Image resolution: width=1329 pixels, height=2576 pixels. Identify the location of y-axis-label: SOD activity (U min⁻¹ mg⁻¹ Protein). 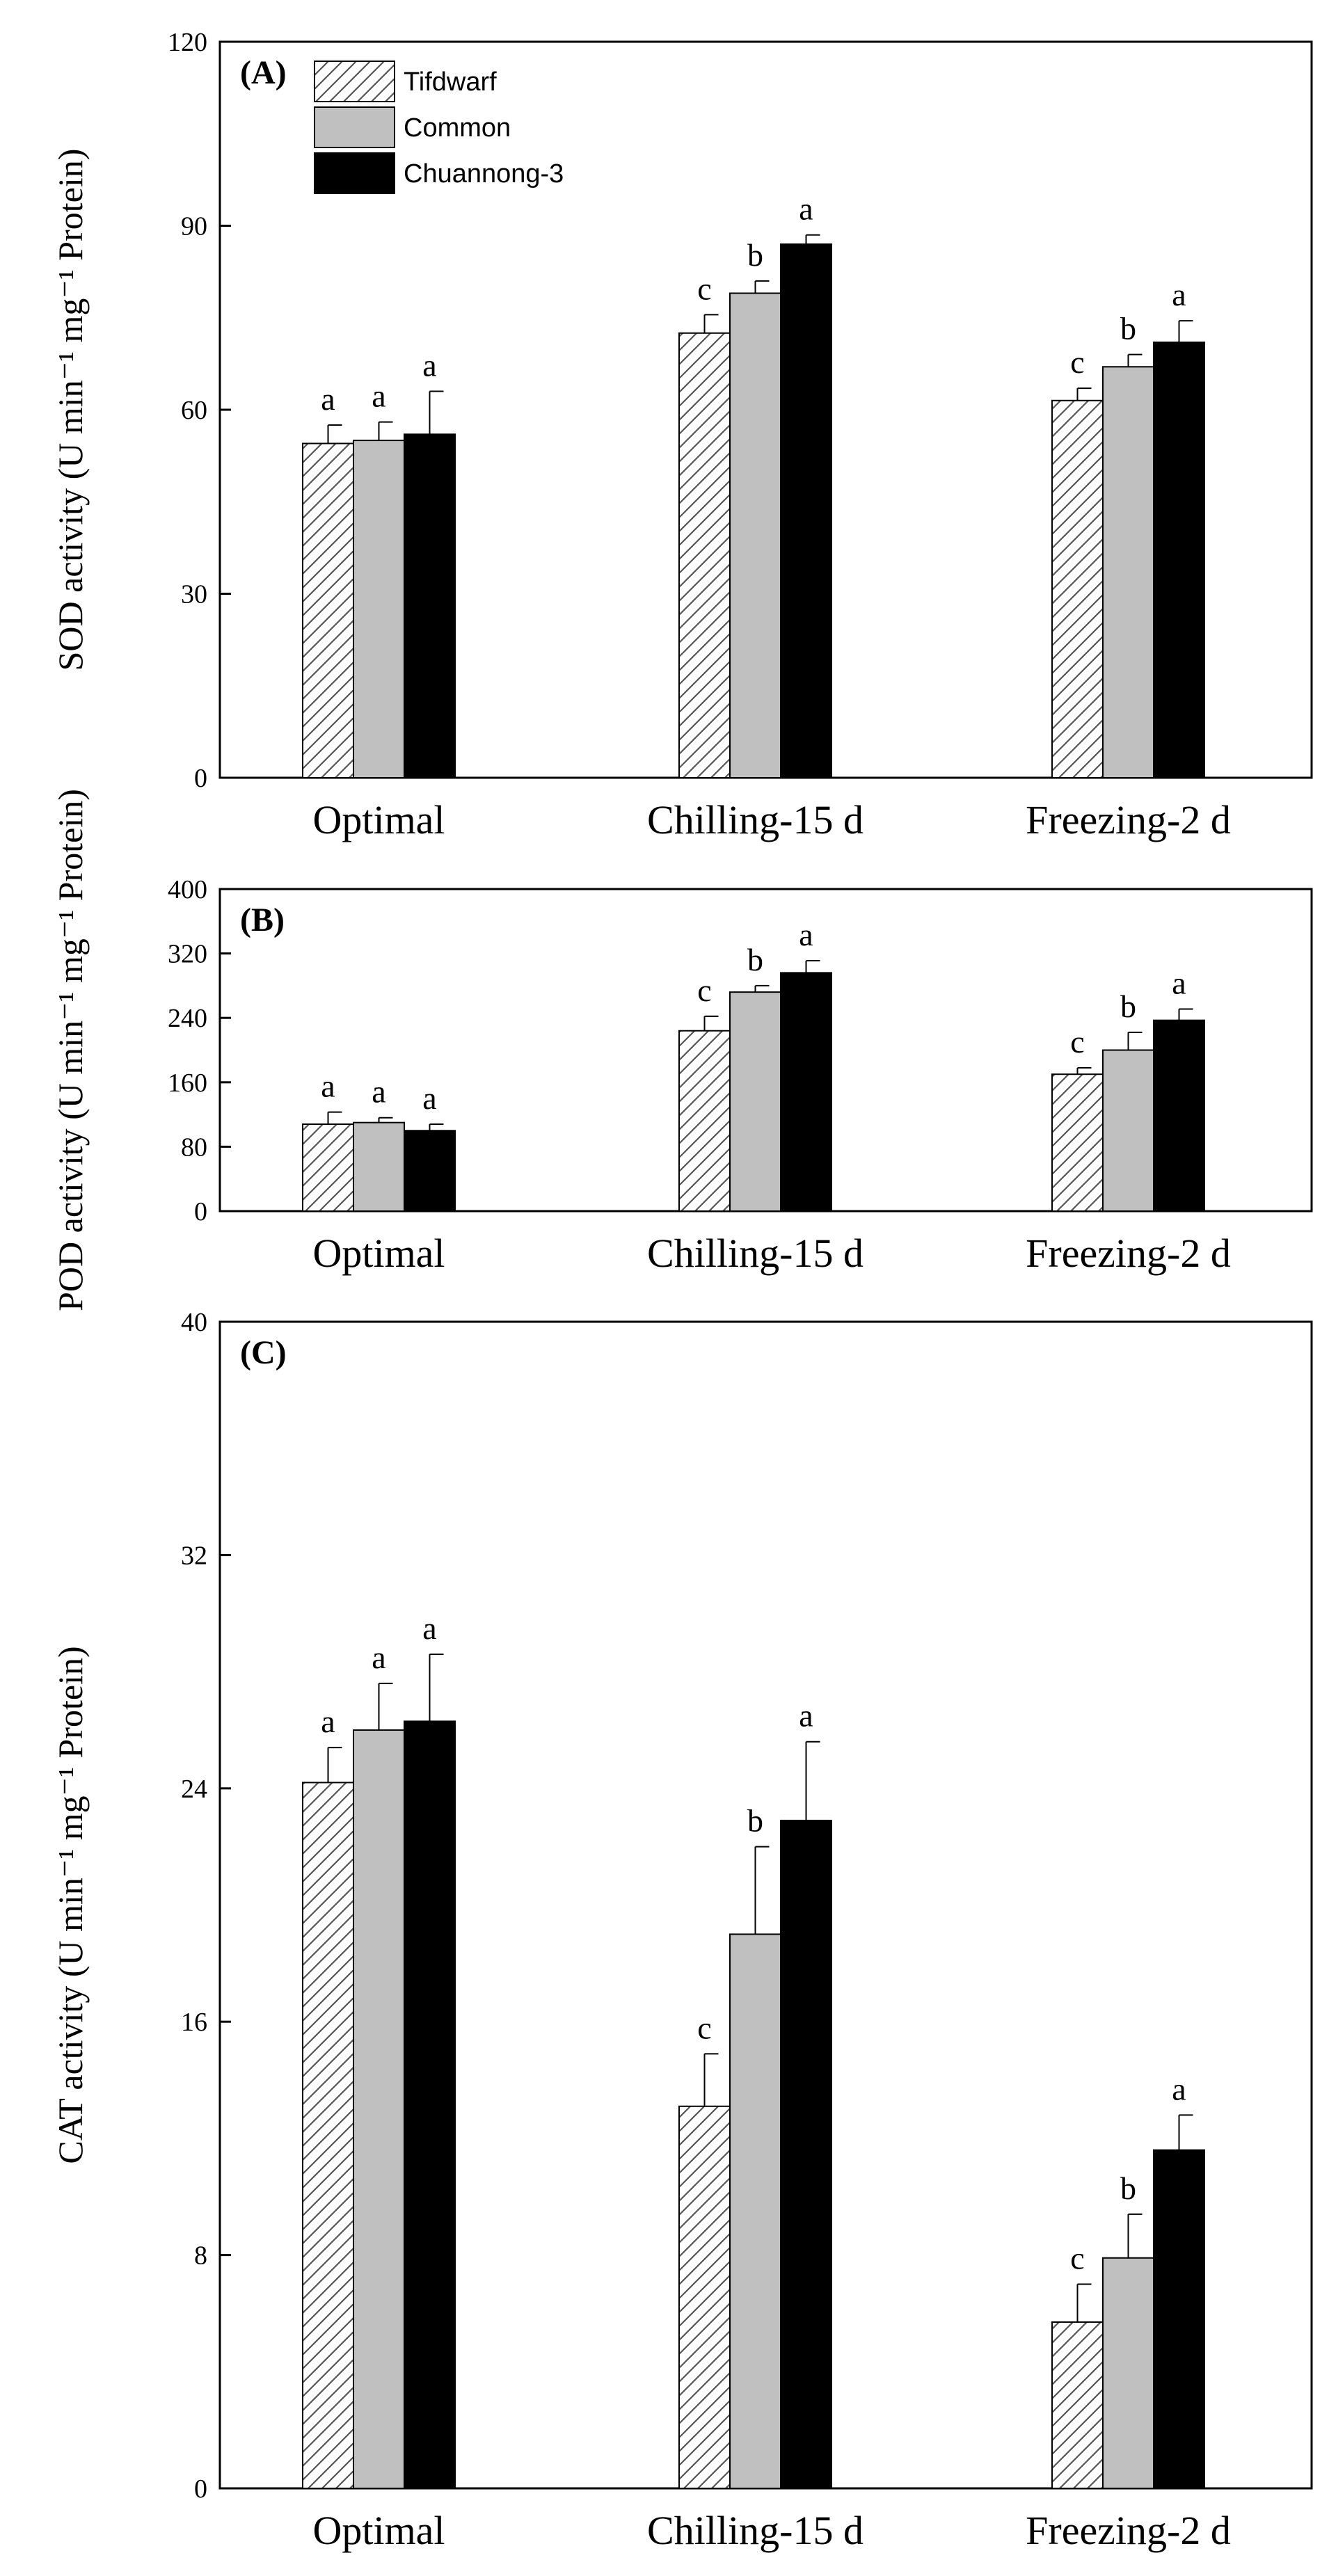
(70, 410).